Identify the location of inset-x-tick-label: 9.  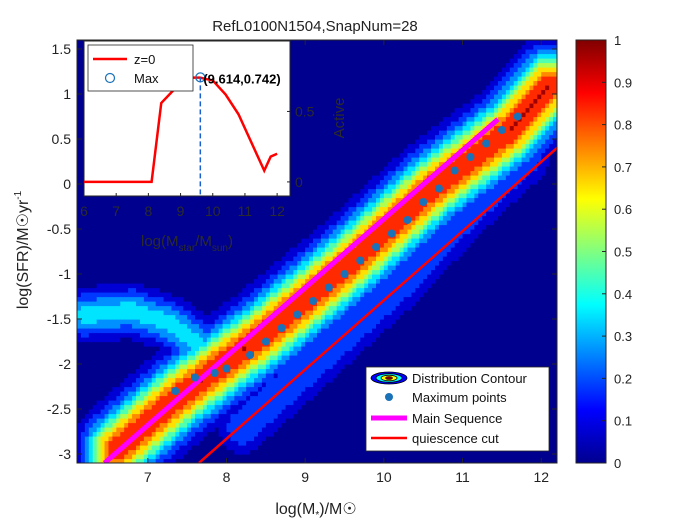
(181, 211).